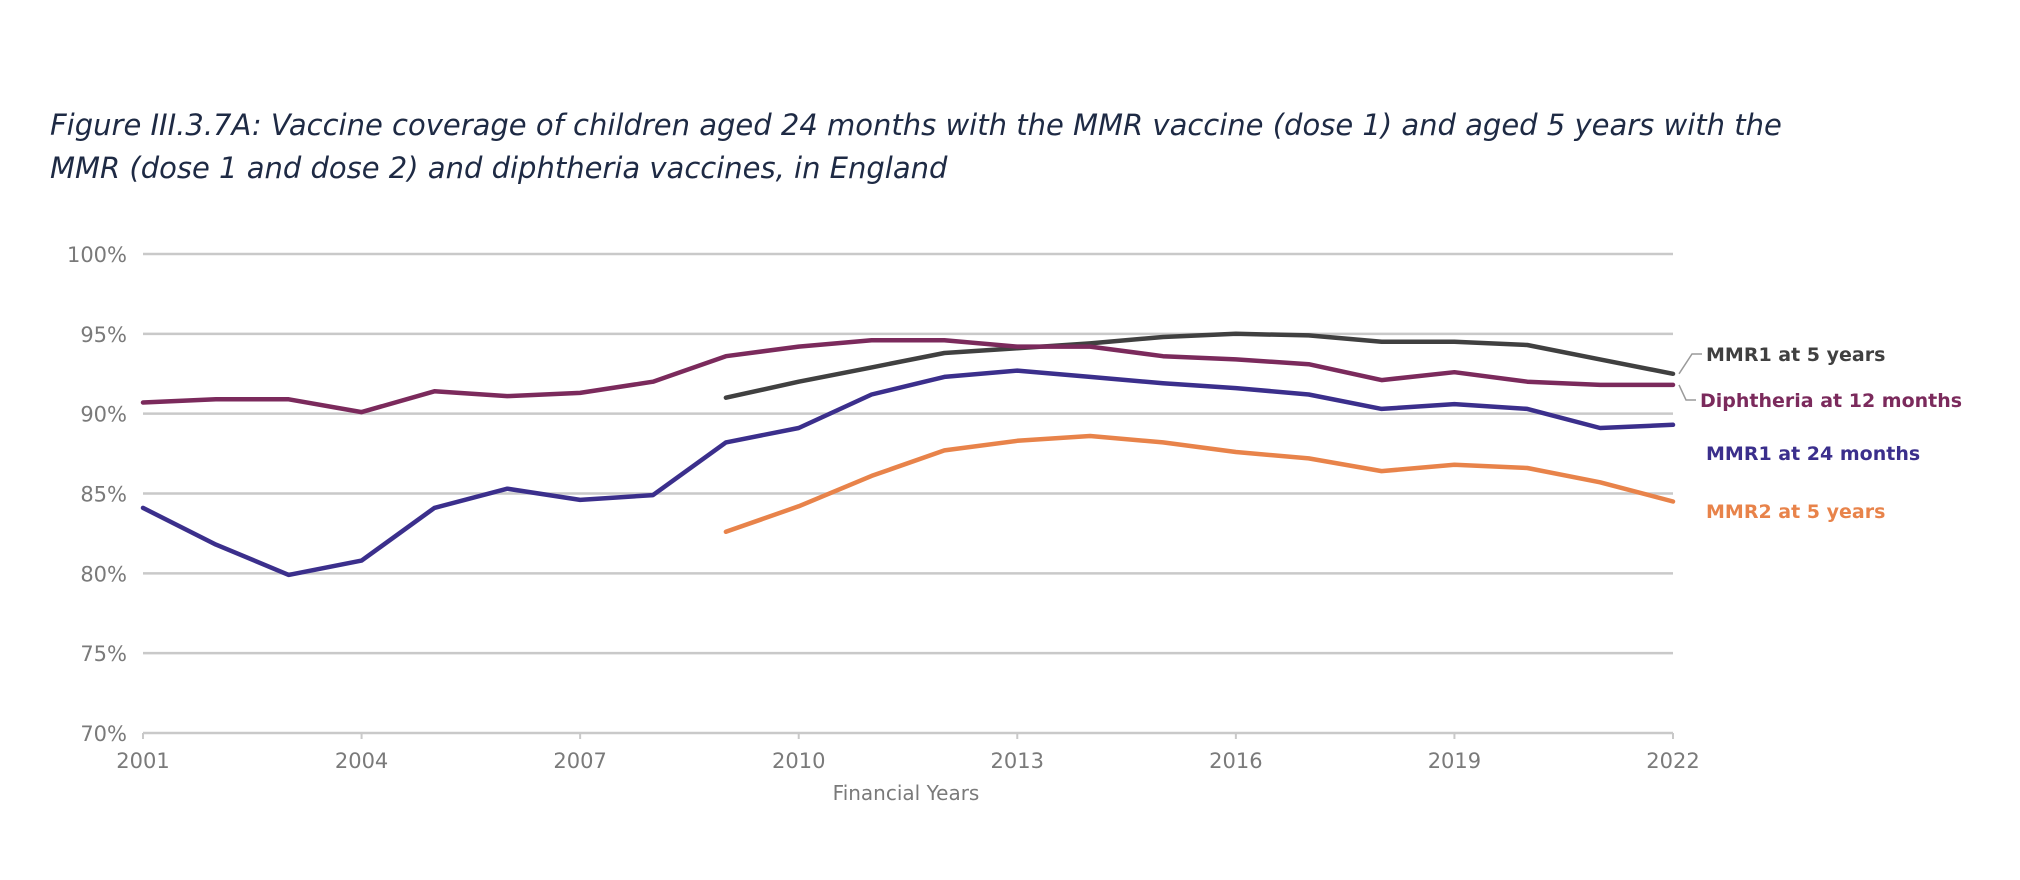  What do you see at coordinates (103, 654) in the screenshot?
I see `y-tick-label: 75%` at bounding box center [103, 654].